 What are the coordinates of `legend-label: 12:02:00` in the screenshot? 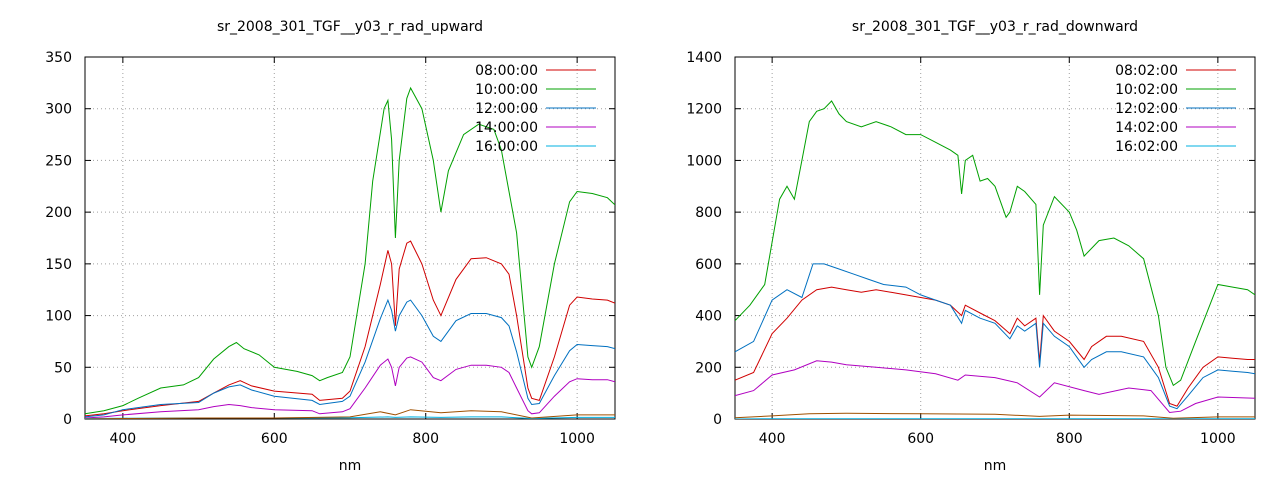 It's located at (1146, 109).